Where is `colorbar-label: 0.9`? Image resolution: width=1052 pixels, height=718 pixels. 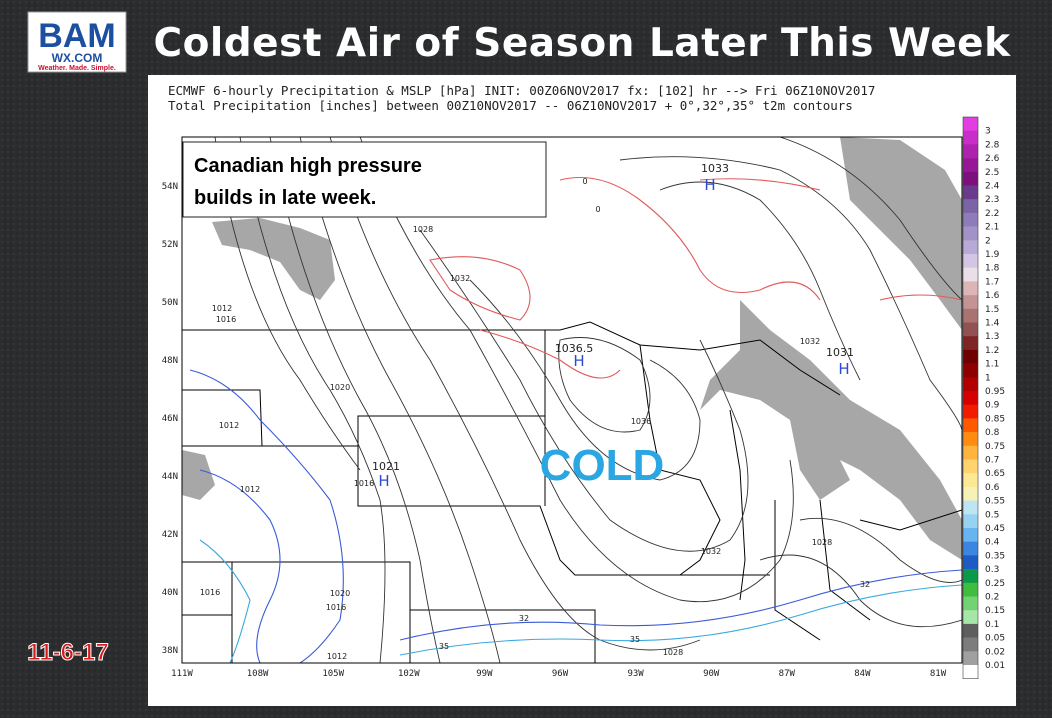 colorbar-label: 0.9 is located at coordinates (992, 406).